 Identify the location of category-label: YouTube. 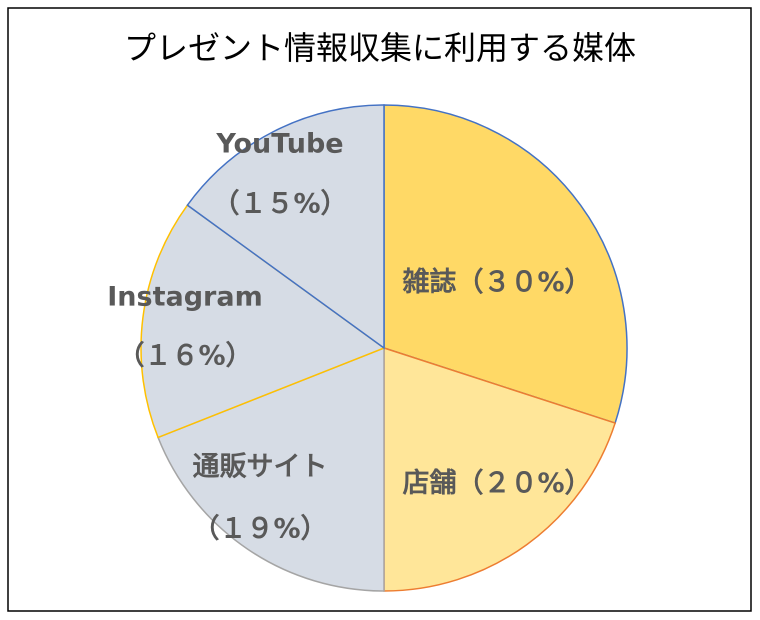
(279, 144).